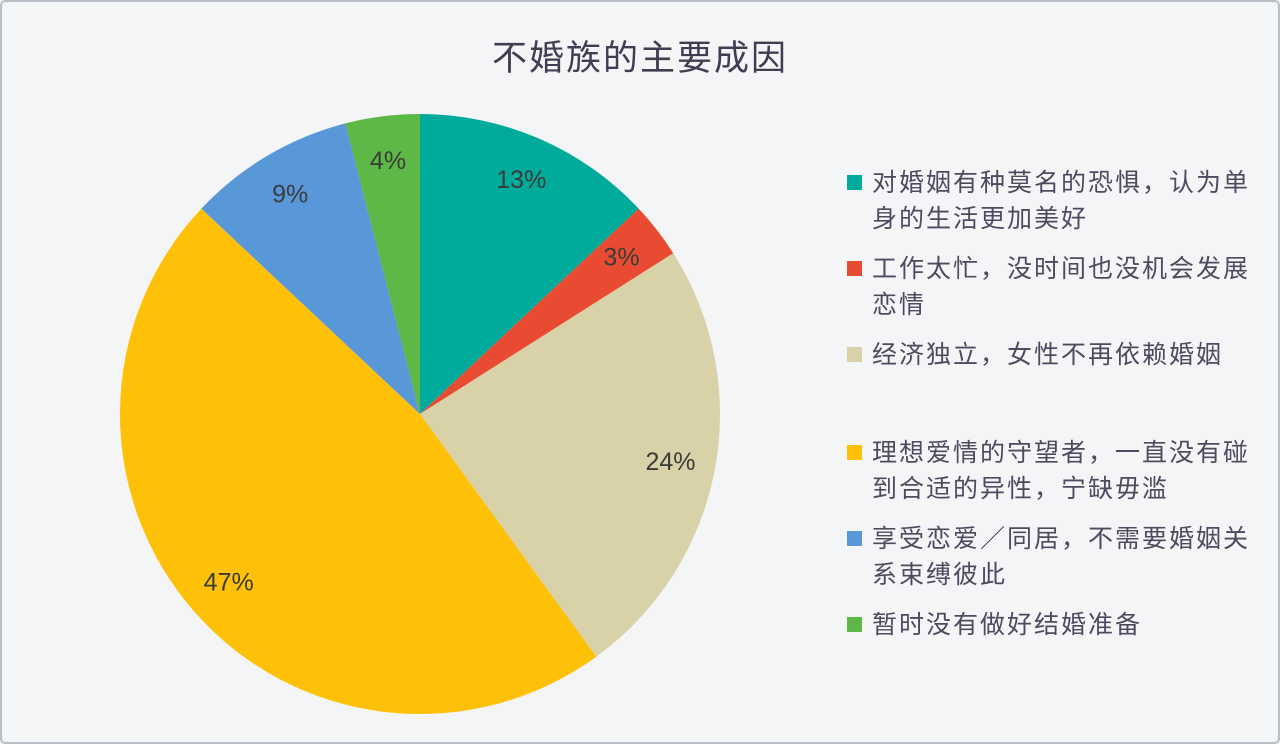 The height and width of the screenshot is (744, 1280). I want to click on pie-slice-label: 47%, so click(229, 583).